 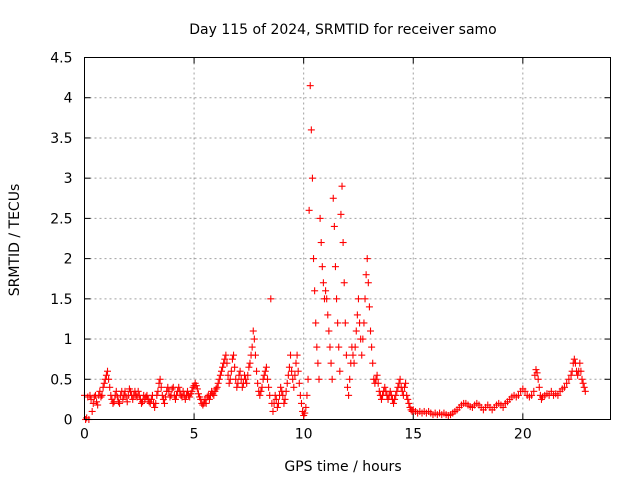 What do you see at coordinates (61, 380) in the screenshot?
I see `y-tick-label: 0.5` at bounding box center [61, 380].